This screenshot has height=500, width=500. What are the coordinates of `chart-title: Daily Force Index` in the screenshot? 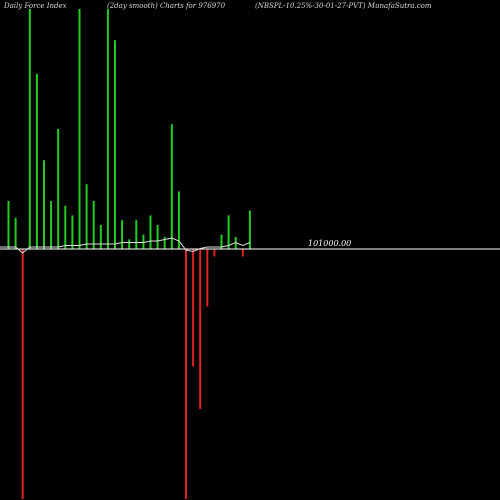 It's located at (35, 6).